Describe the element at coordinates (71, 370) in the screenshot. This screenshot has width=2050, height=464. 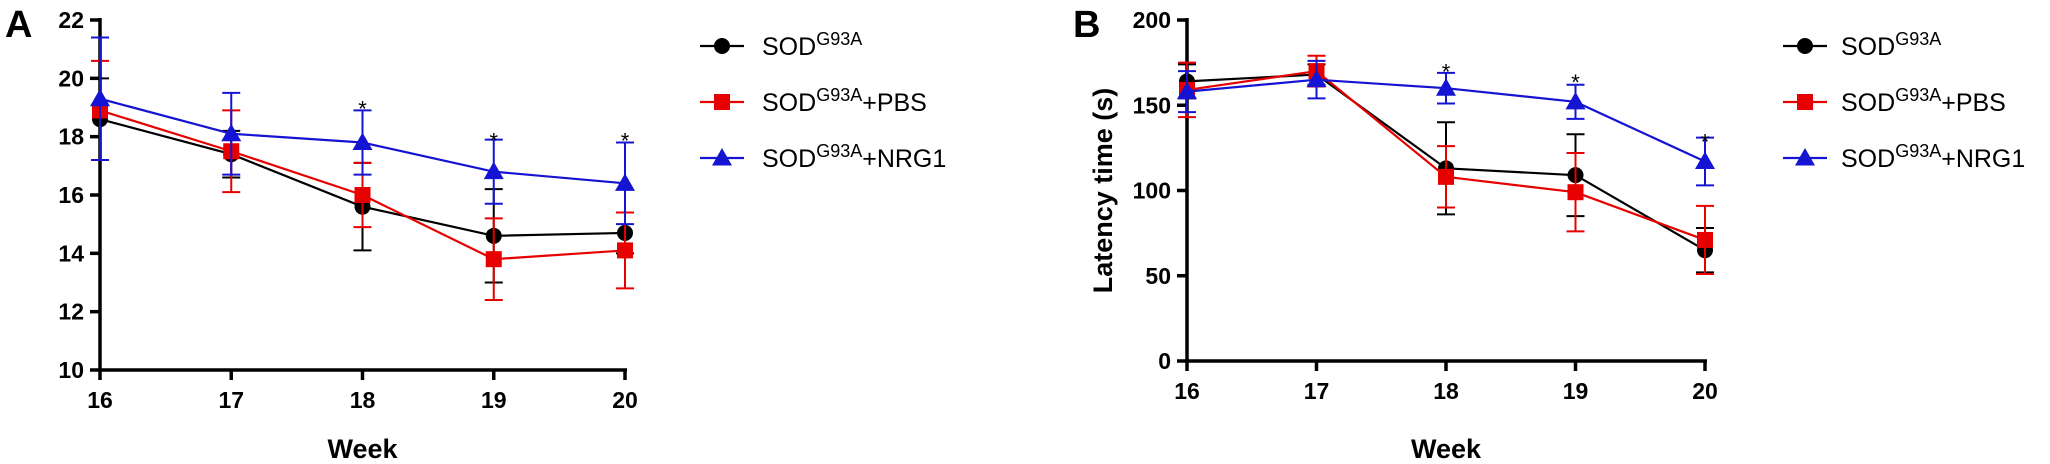
I see `y-tick-label: 10` at that location.